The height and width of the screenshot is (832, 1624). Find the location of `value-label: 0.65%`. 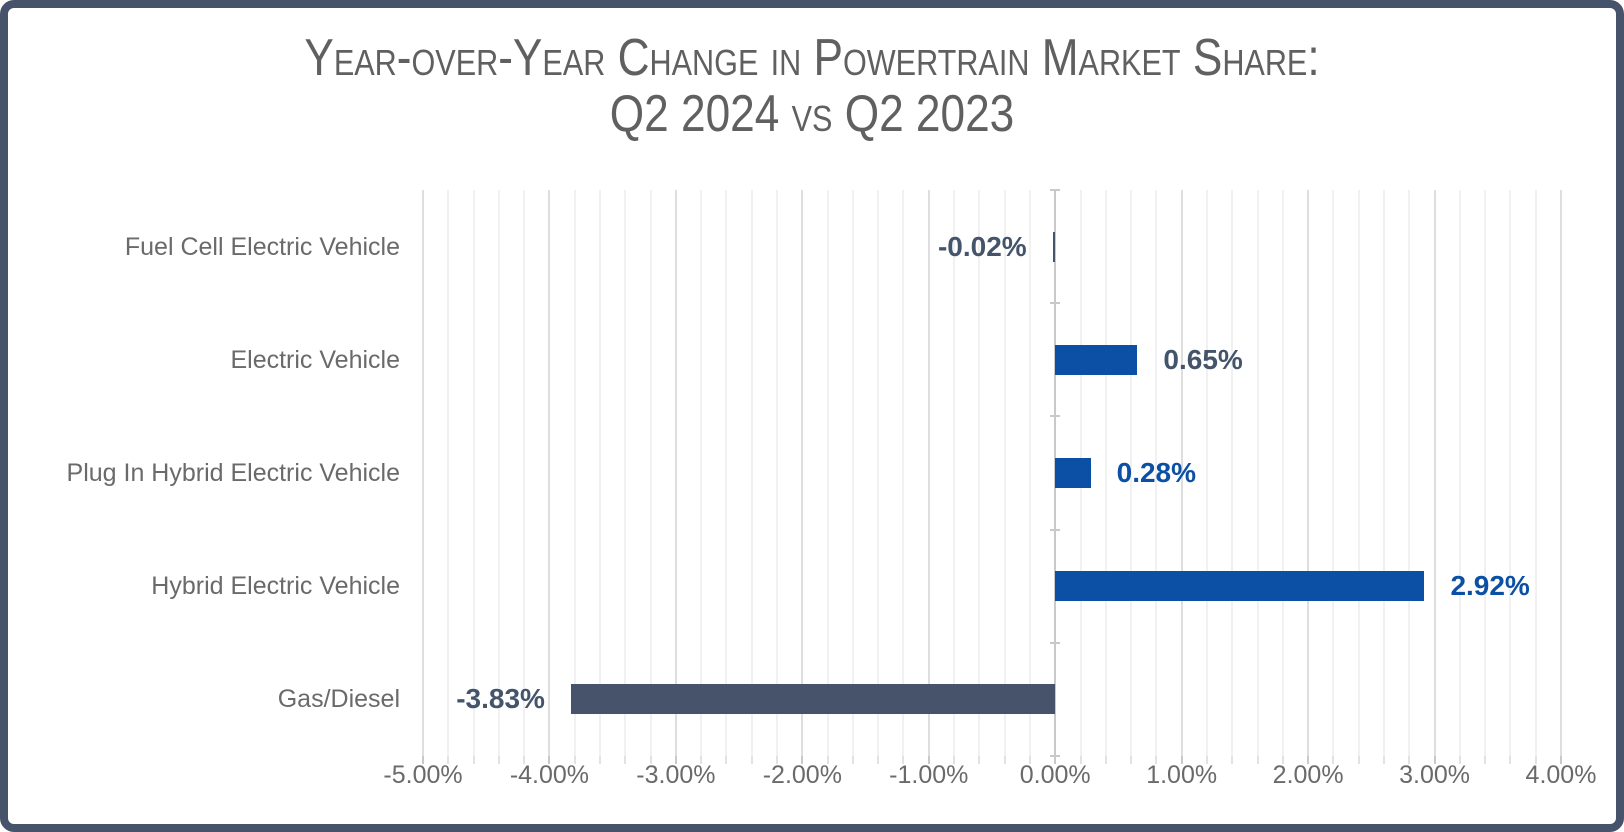

value-label: 0.65% is located at coordinates (1203, 359).